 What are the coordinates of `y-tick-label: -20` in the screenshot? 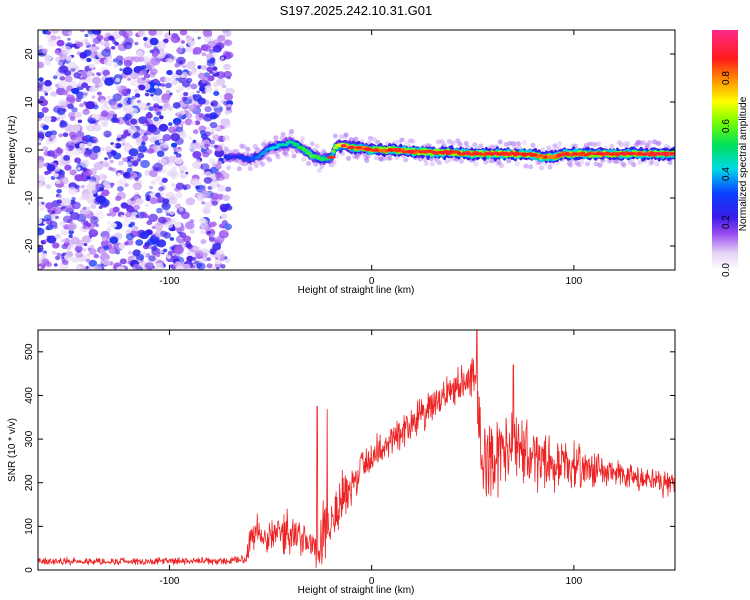 It's located at (29, 245).